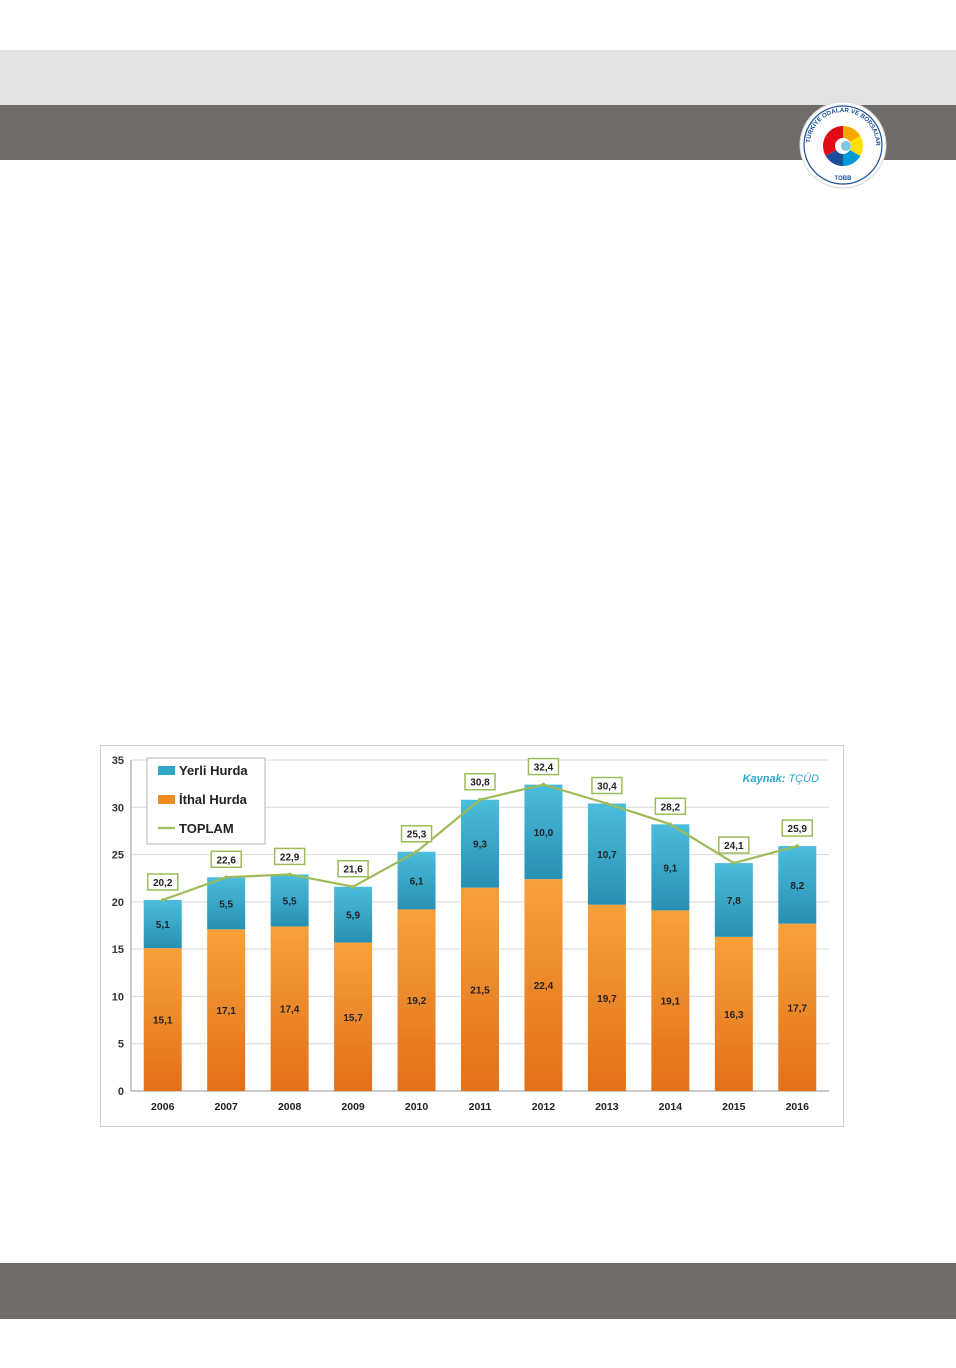 This screenshot has height=1368, width=956. I want to click on data-label-yerli: 7,8, so click(734, 901).